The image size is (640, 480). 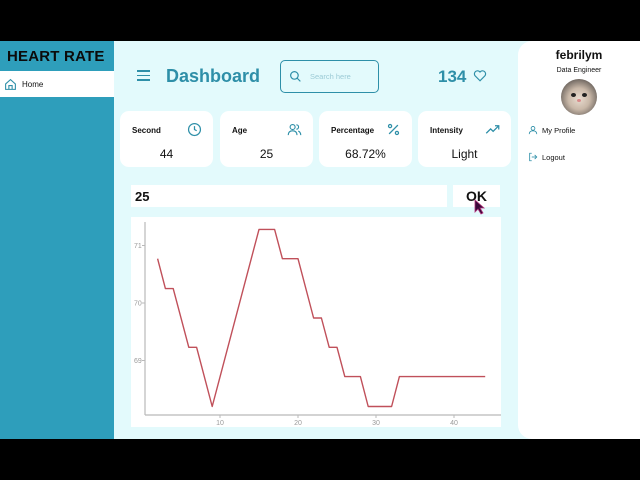 What do you see at coordinates (298, 423) in the screenshot?
I see `svg-text: 20` at bounding box center [298, 423].